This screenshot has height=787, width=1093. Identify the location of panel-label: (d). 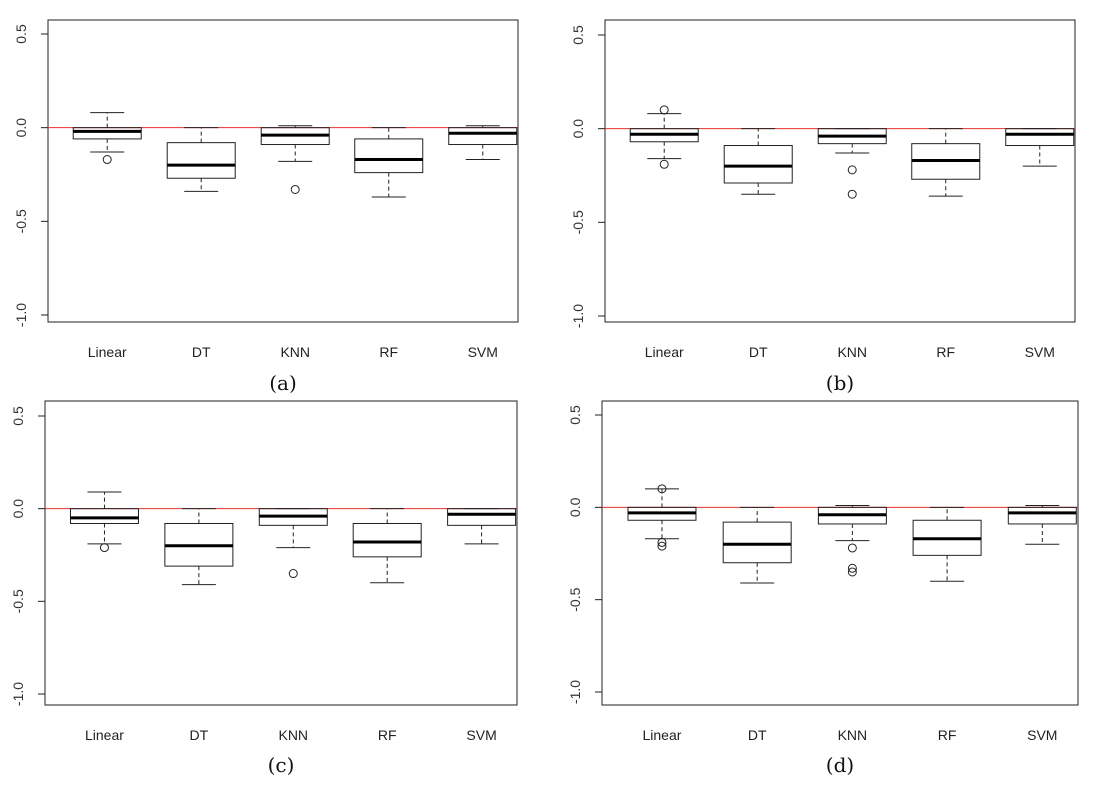
(840, 765).